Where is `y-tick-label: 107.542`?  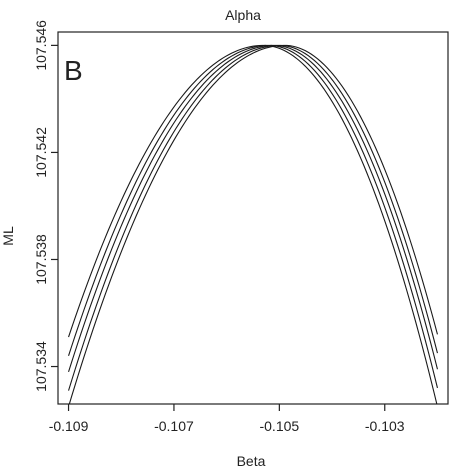 y-tick-label: 107.542 is located at coordinates (41, 152).